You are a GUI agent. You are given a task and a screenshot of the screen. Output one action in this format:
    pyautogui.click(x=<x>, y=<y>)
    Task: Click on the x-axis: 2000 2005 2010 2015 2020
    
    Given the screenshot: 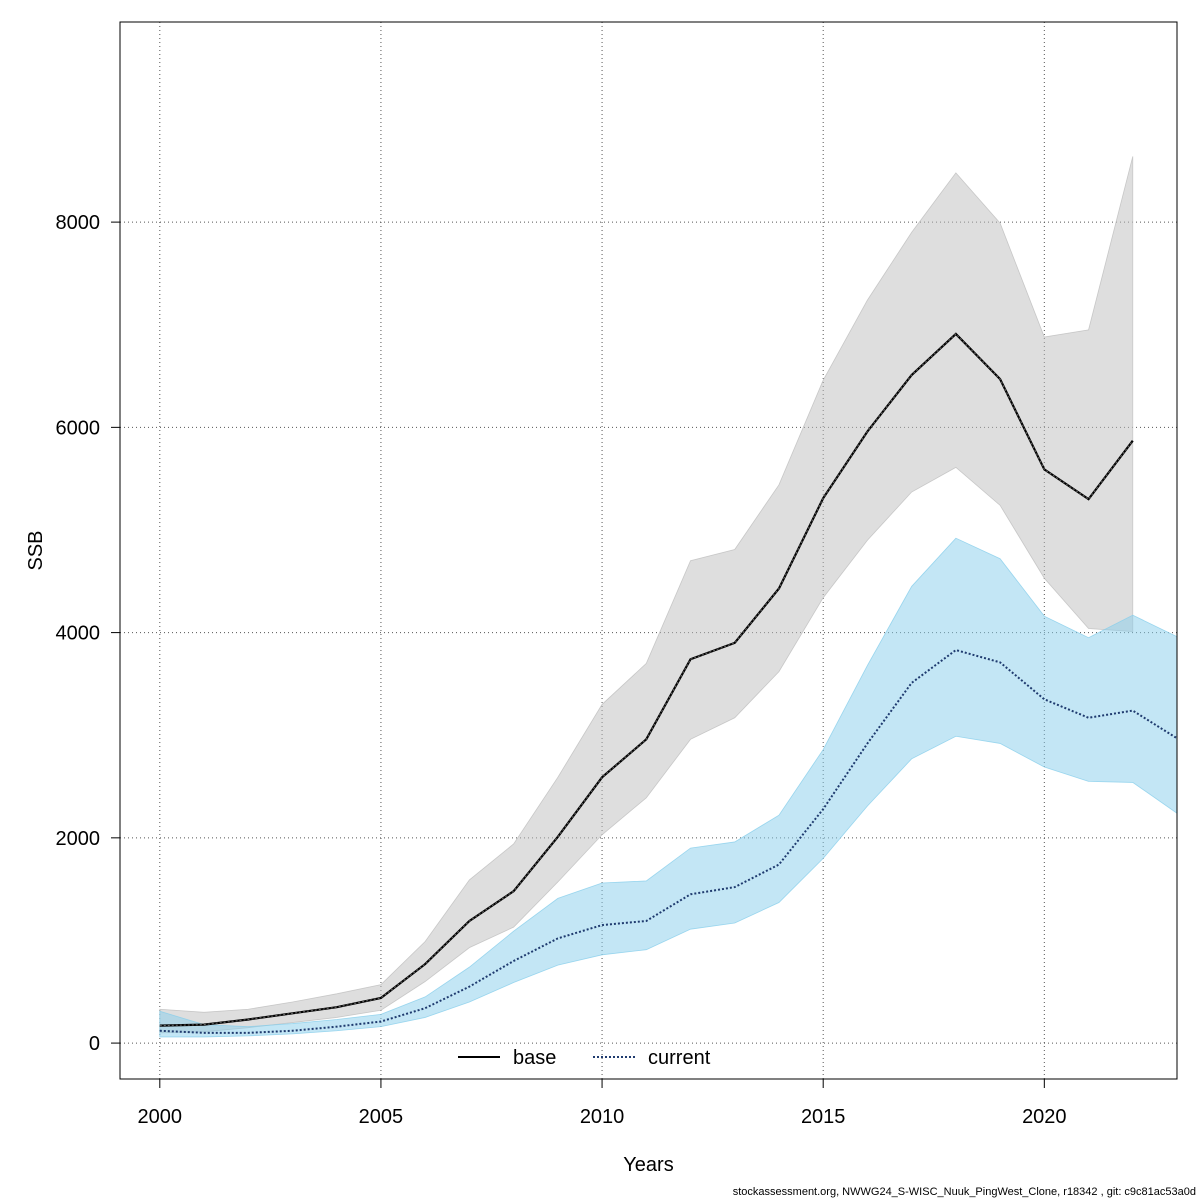 What is the action you would take?
    pyautogui.click(x=602, y=1103)
    